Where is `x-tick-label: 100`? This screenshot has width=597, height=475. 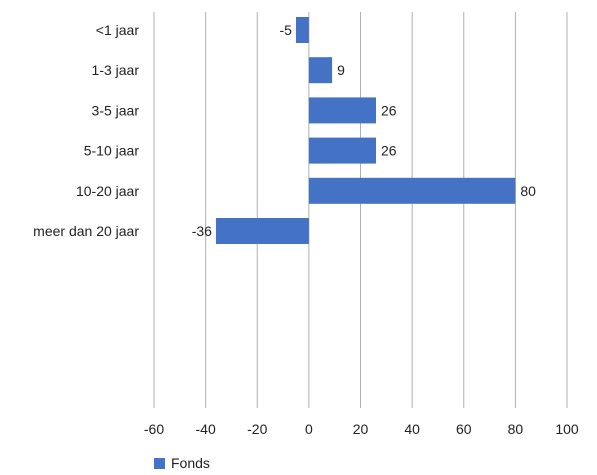 x-tick-label: 100 is located at coordinates (567, 429).